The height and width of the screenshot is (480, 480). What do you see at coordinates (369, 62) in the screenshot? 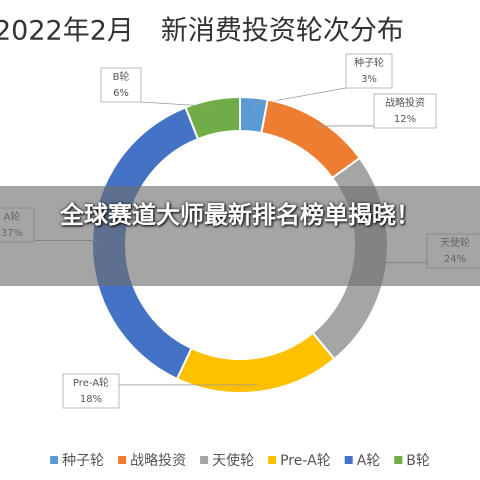
I see `label-category: 种子轮` at bounding box center [369, 62].